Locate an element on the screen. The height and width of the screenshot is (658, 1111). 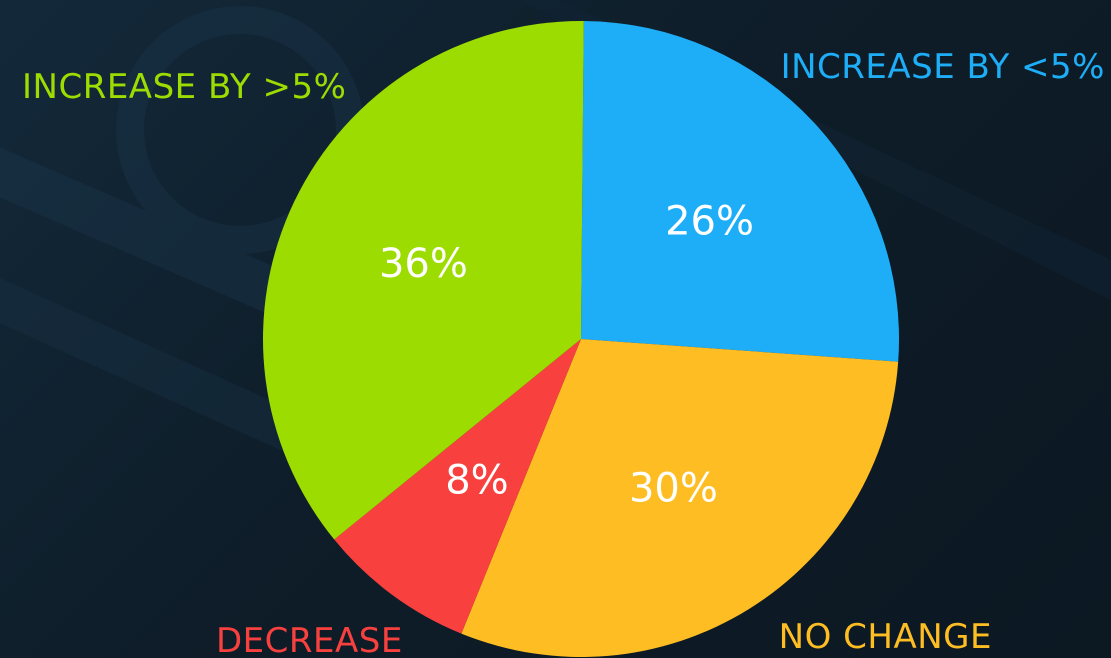
category-label-decrease: DECREASE is located at coordinates (309, 639).